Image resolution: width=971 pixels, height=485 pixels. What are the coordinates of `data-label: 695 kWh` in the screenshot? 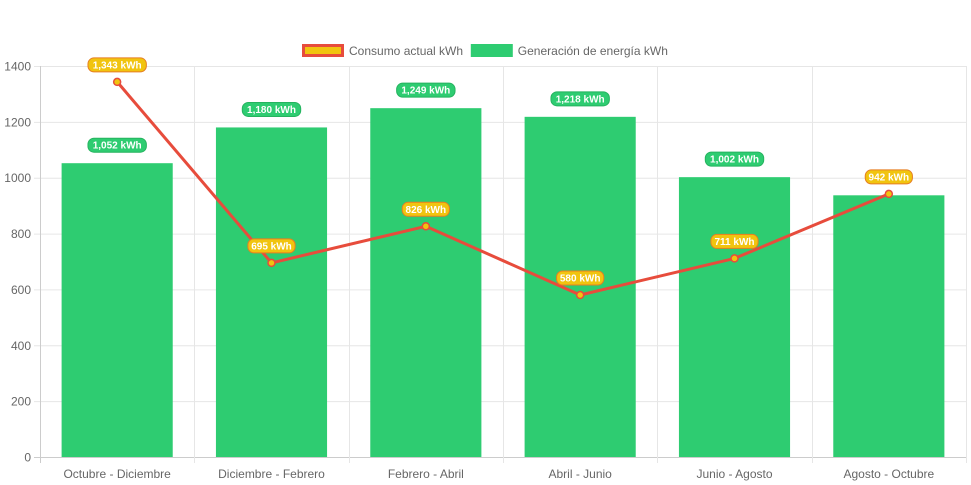 It's located at (271, 246).